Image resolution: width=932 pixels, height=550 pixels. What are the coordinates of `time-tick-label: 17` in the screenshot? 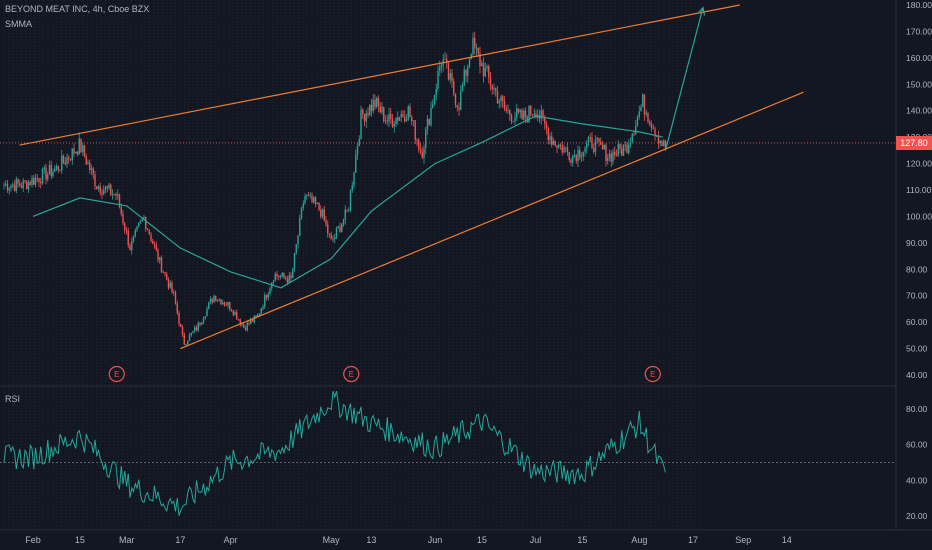 It's located at (180, 540).